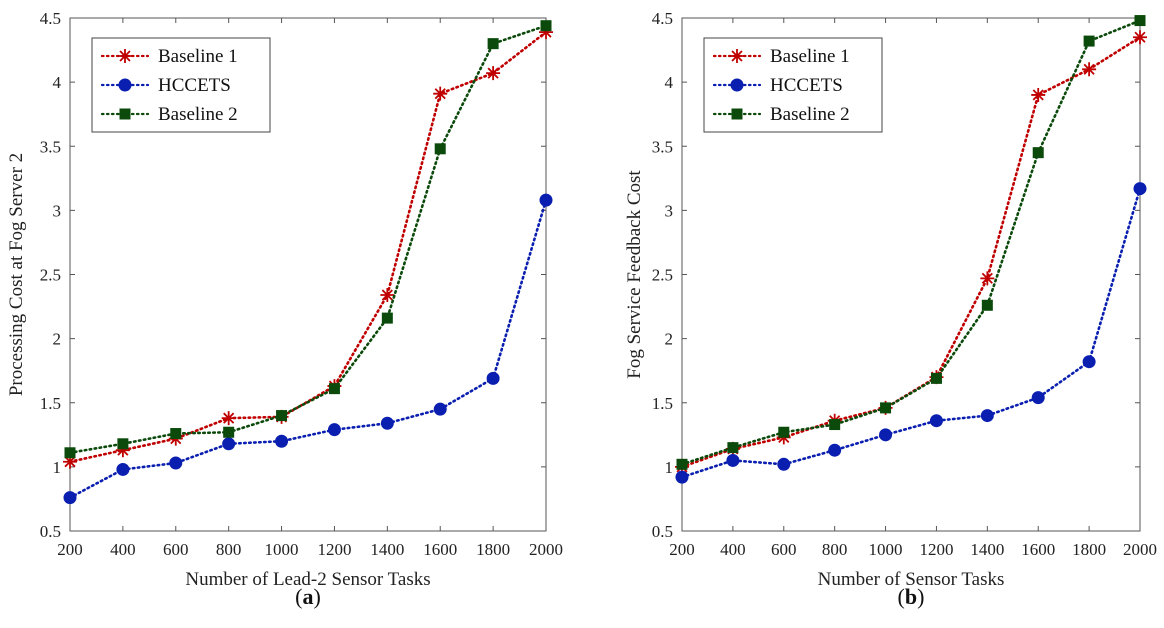 This screenshot has width=1164, height=628. I want to click on x-tick-label: 800, so click(229, 549).